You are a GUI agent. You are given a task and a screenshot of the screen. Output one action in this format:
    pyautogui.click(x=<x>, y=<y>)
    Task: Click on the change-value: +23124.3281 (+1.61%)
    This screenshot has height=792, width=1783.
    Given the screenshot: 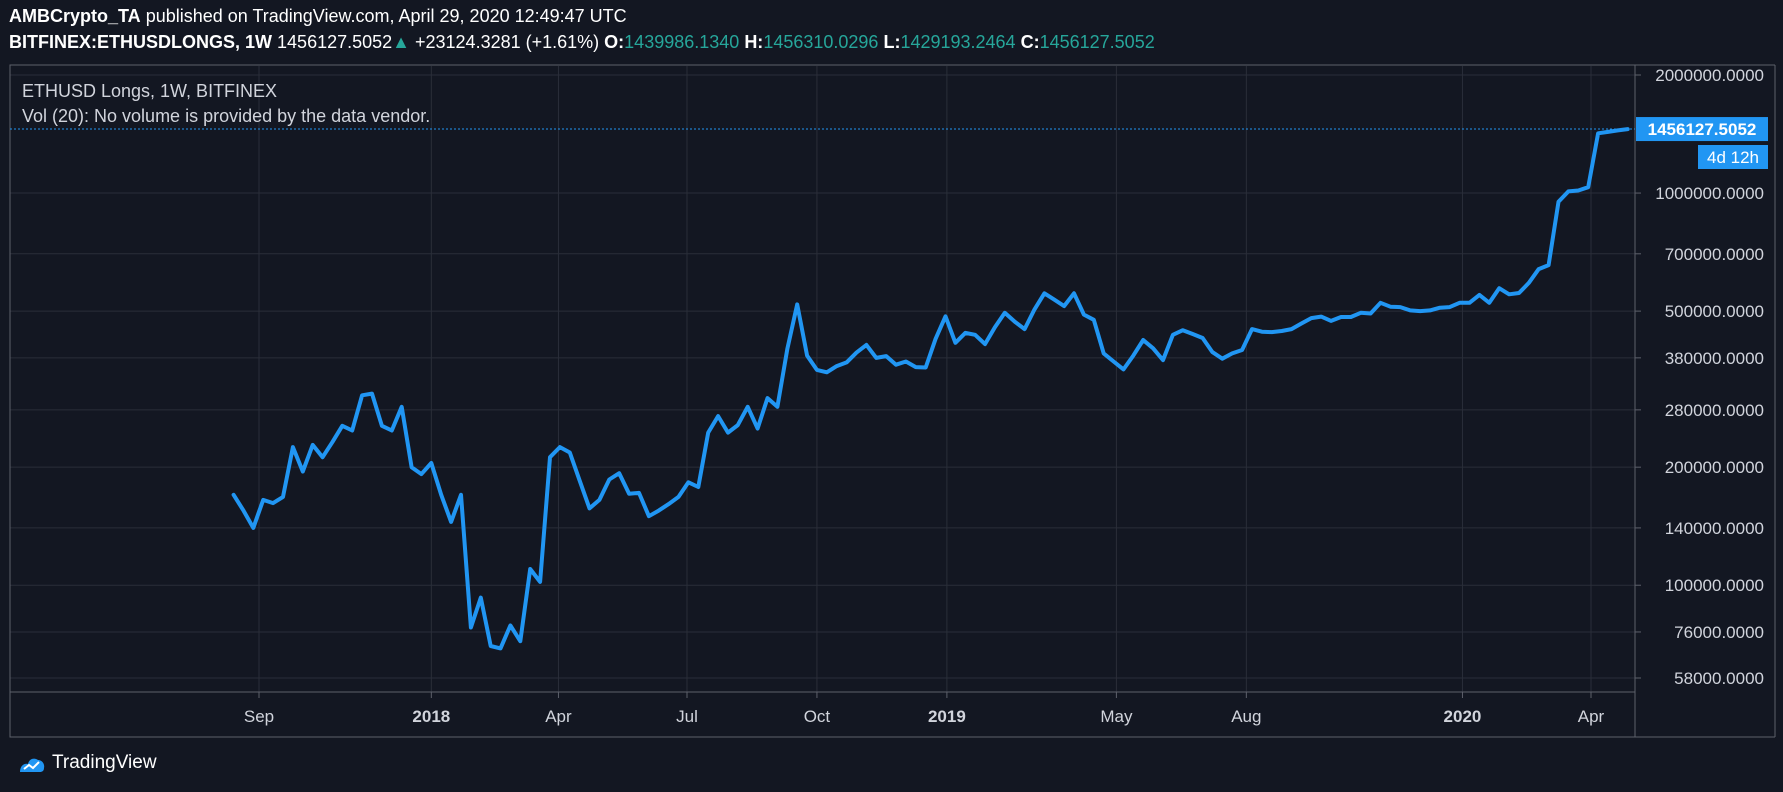 What is the action you would take?
    pyautogui.click(x=507, y=42)
    